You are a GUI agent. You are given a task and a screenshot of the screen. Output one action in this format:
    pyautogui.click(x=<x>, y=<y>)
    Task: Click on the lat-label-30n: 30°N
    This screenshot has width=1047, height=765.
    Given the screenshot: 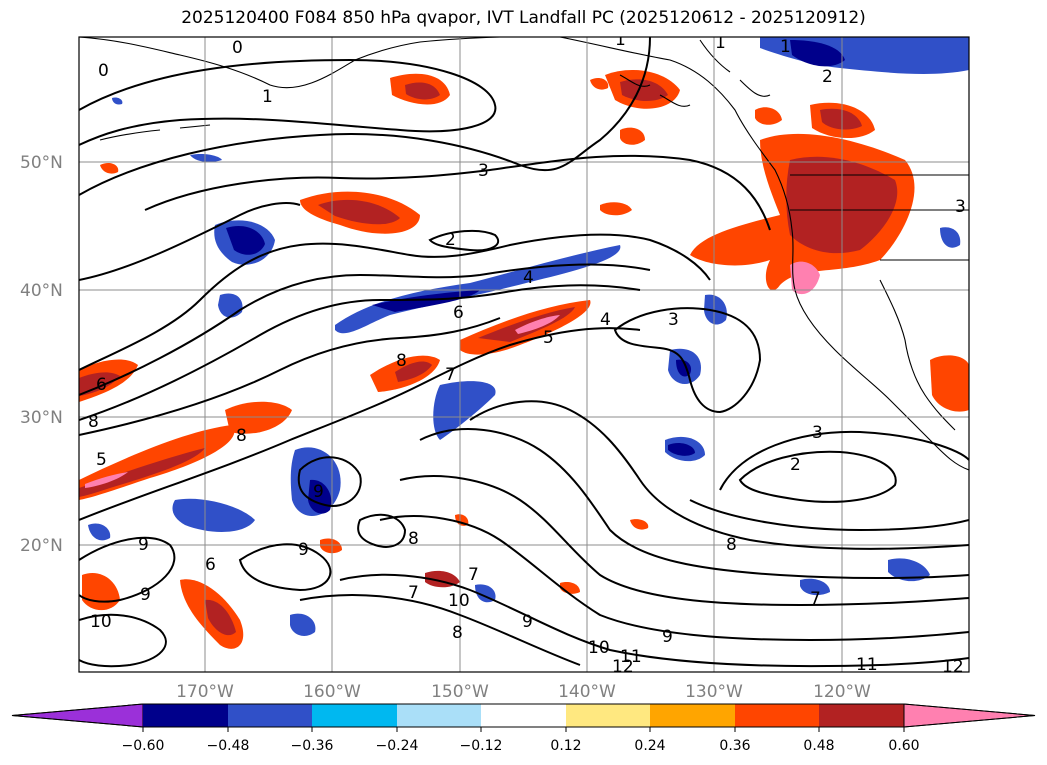 What is the action you would take?
    pyautogui.click(x=41, y=418)
    